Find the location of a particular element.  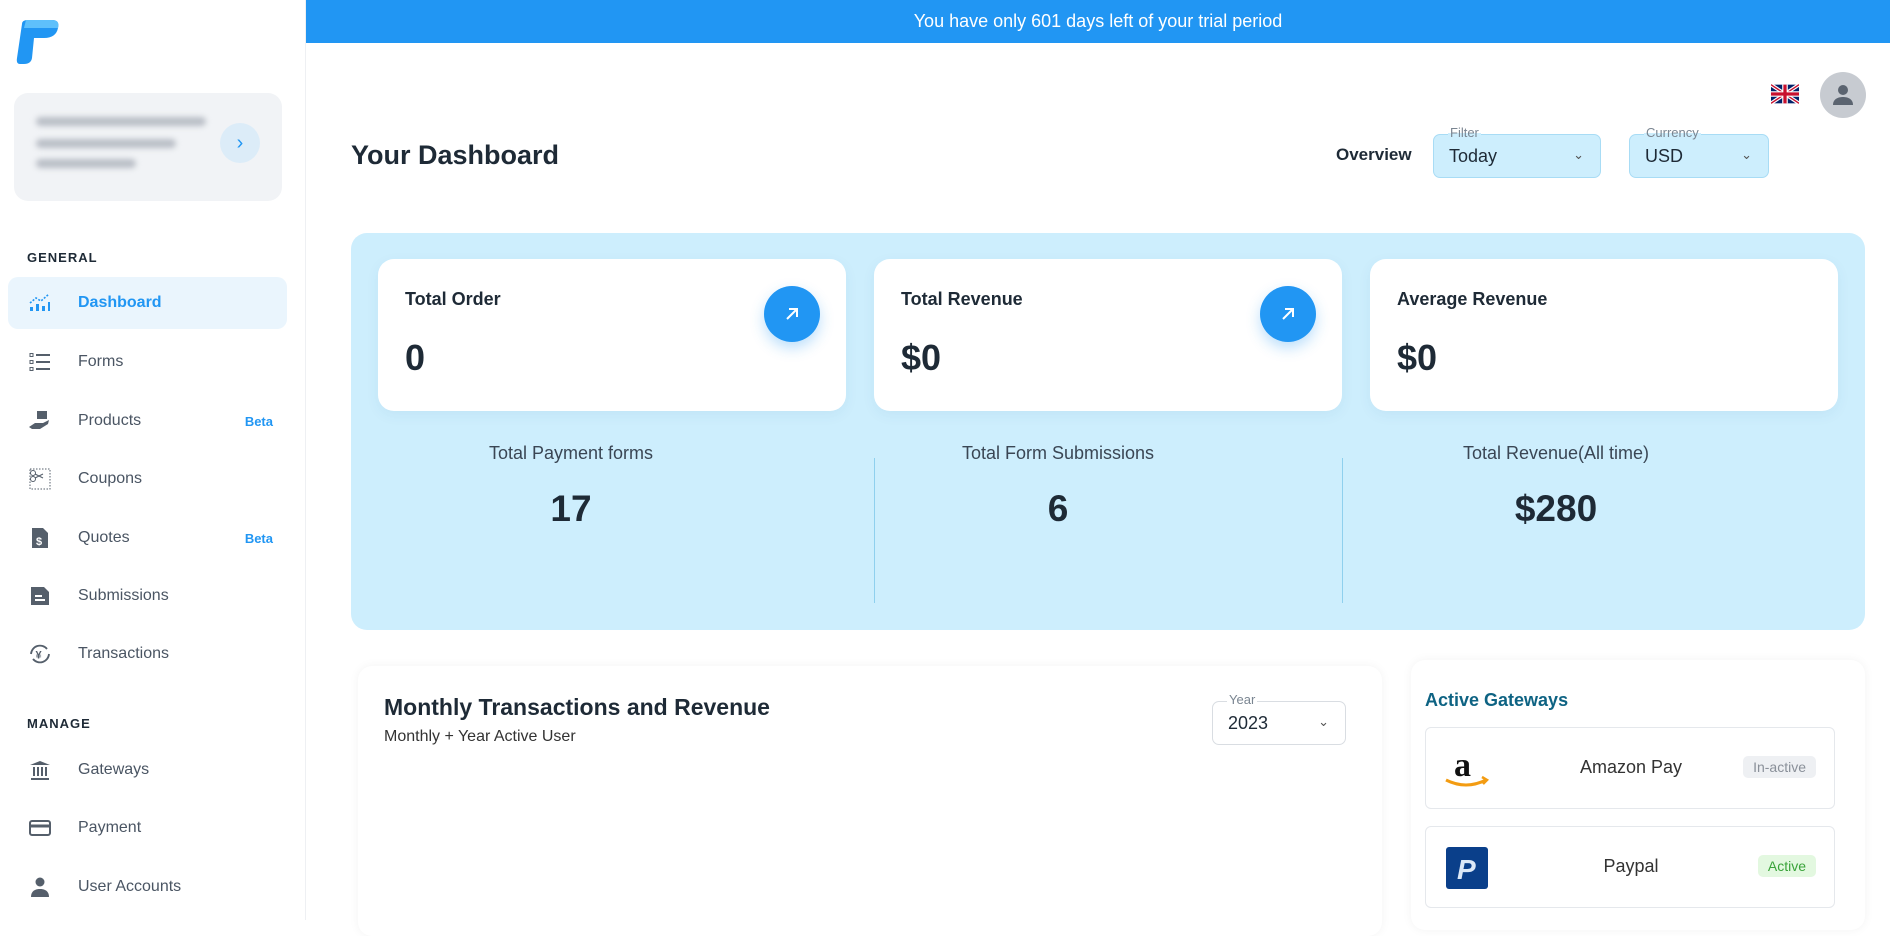

document-icon is located at coordinates (40, 596).